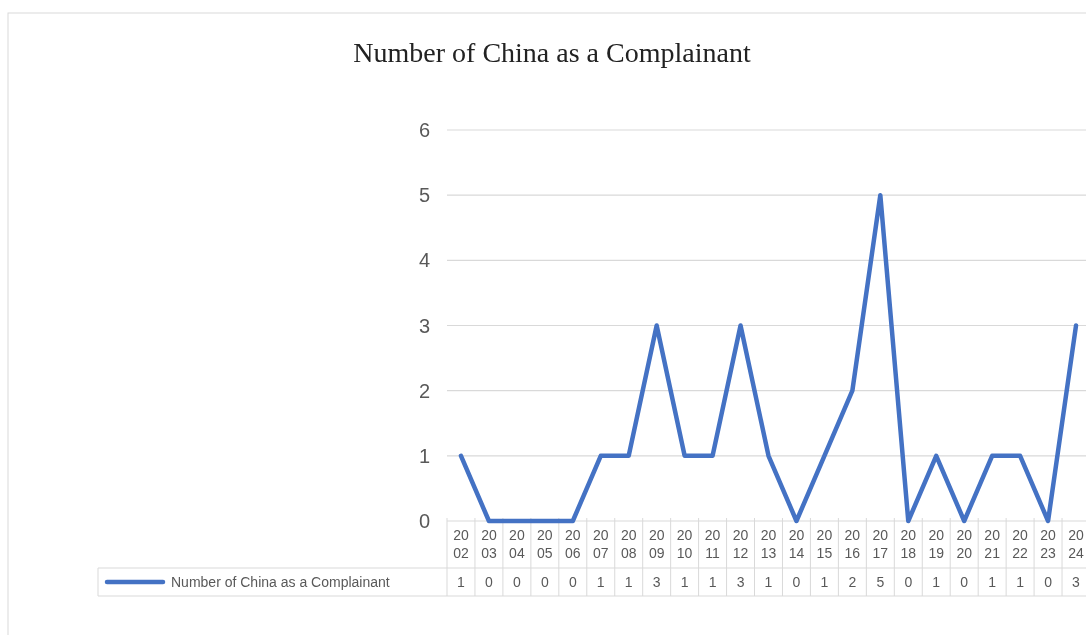 Image resolution: width=1086 pixels, height=635 pixels. What do you see at coordinates (852, 581) in the screenshot?
I see `data-label: 2` at bounding box center [852, 581].